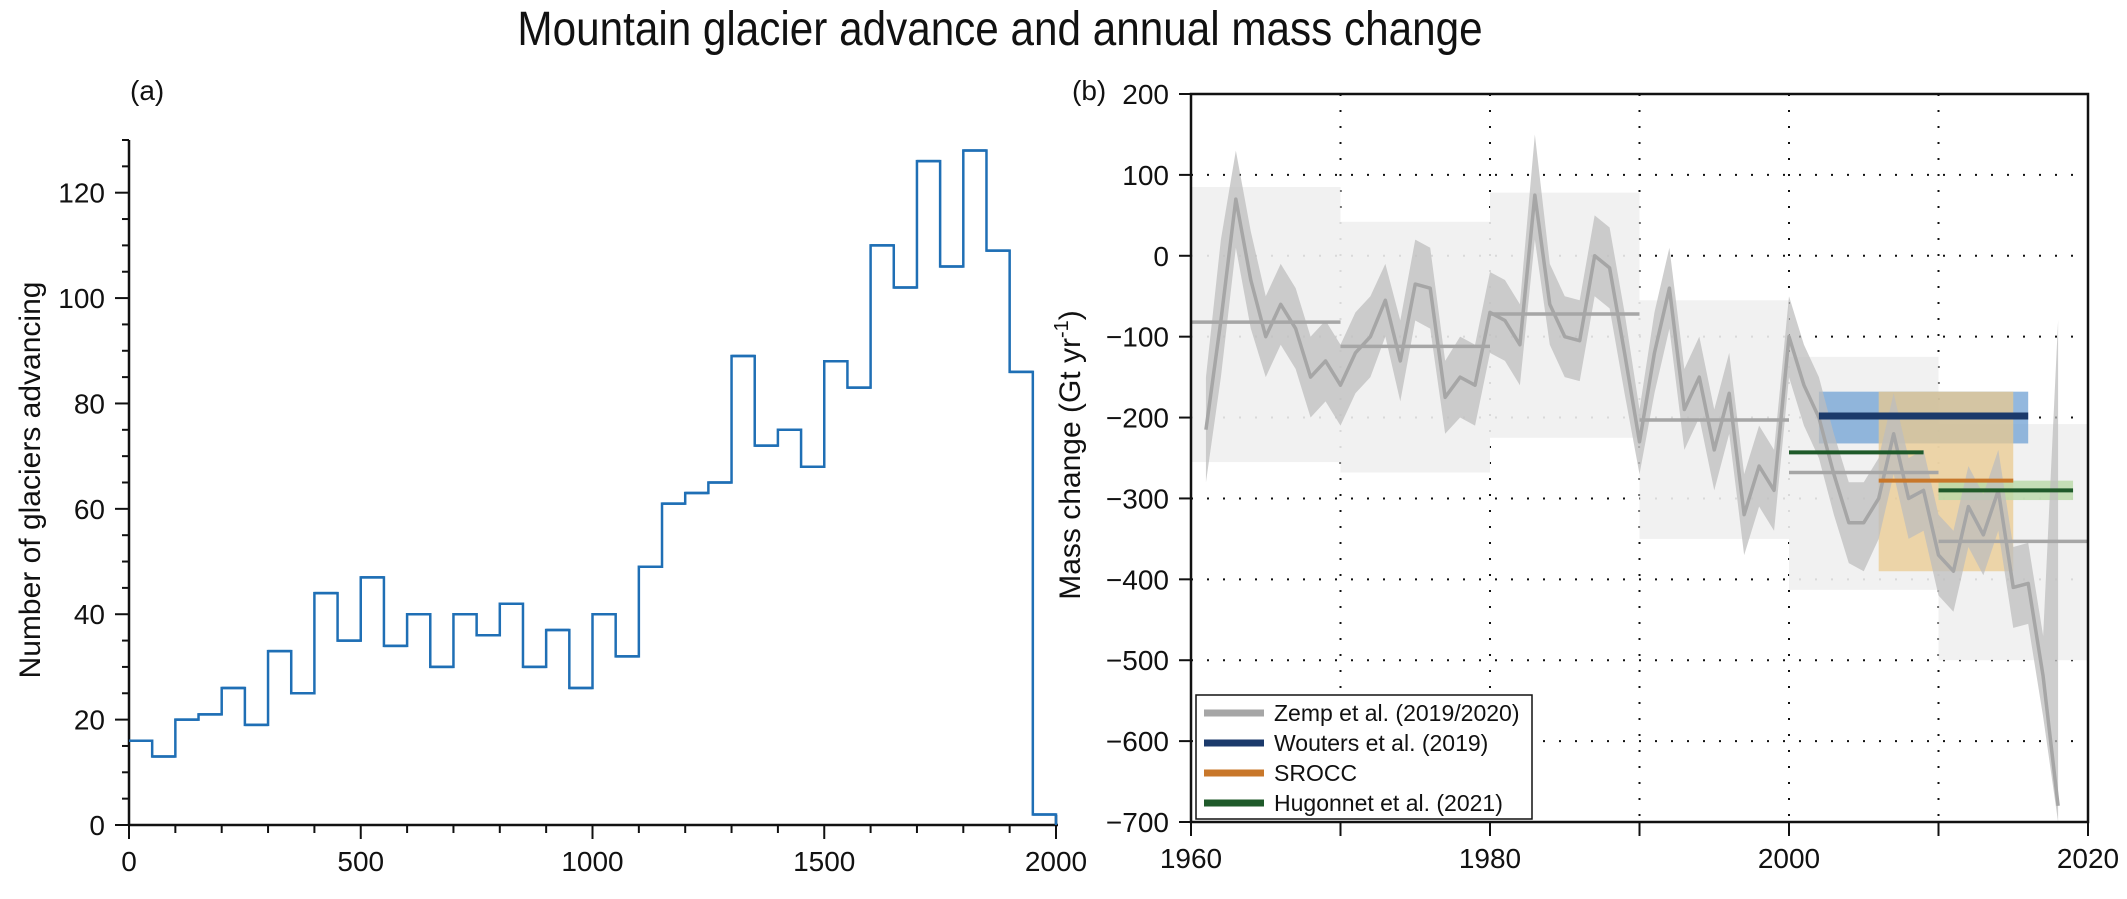  What do you see at coordinates (1388, 803) in the screenshot?
I see `legend-label: Hugonnet et al. (2021)` at bounding box center [1388, 803].